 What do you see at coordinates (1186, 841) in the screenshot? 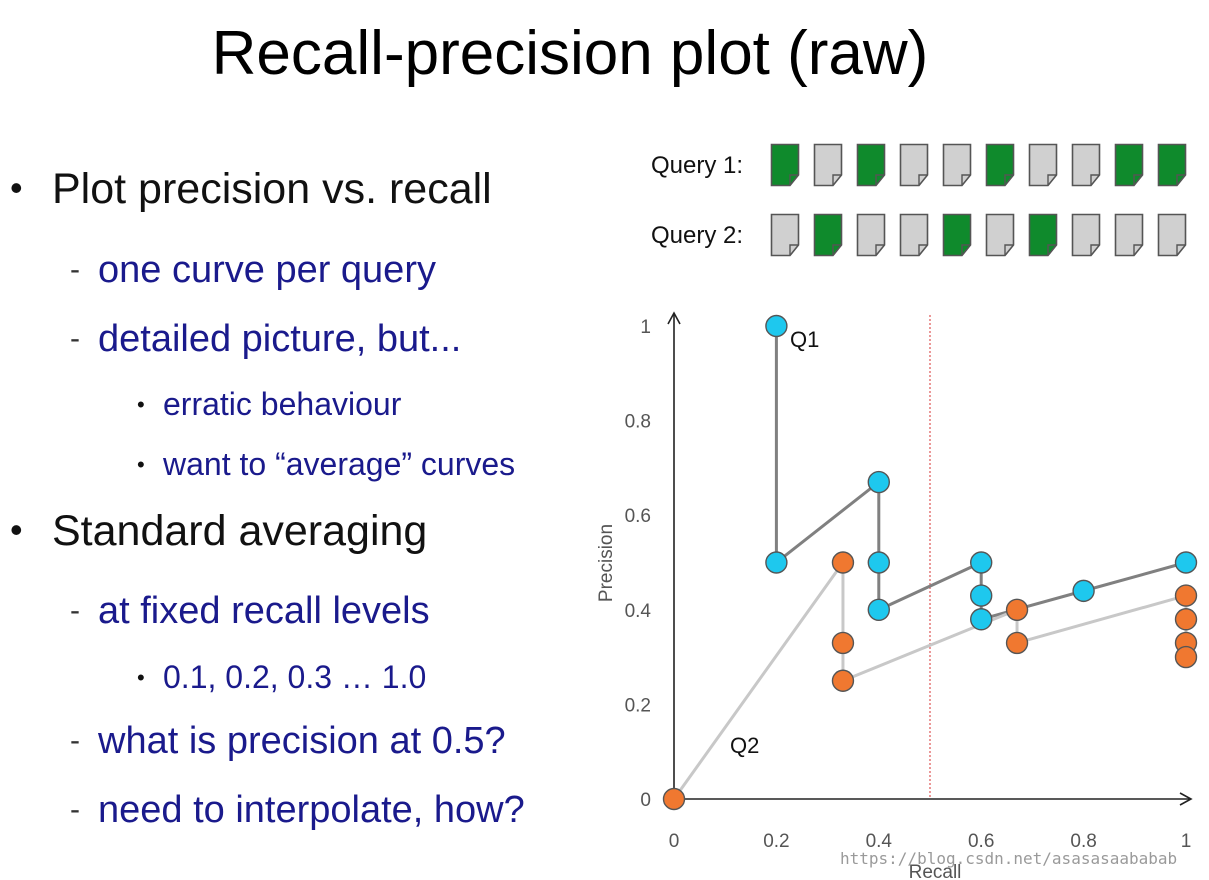
I see `x-tick-label: 1` at bounding box center [1186, 841].